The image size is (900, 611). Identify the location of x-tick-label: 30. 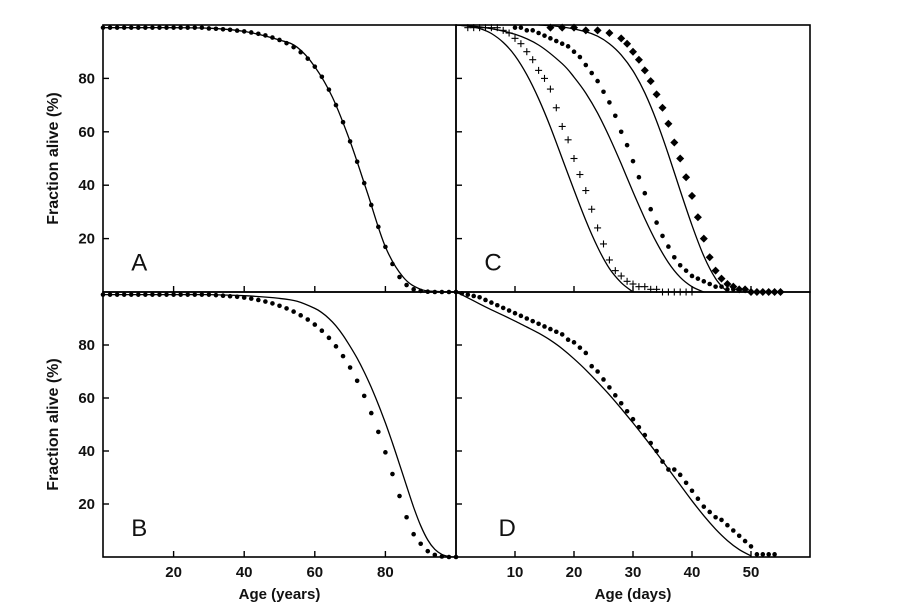
(633, 572).